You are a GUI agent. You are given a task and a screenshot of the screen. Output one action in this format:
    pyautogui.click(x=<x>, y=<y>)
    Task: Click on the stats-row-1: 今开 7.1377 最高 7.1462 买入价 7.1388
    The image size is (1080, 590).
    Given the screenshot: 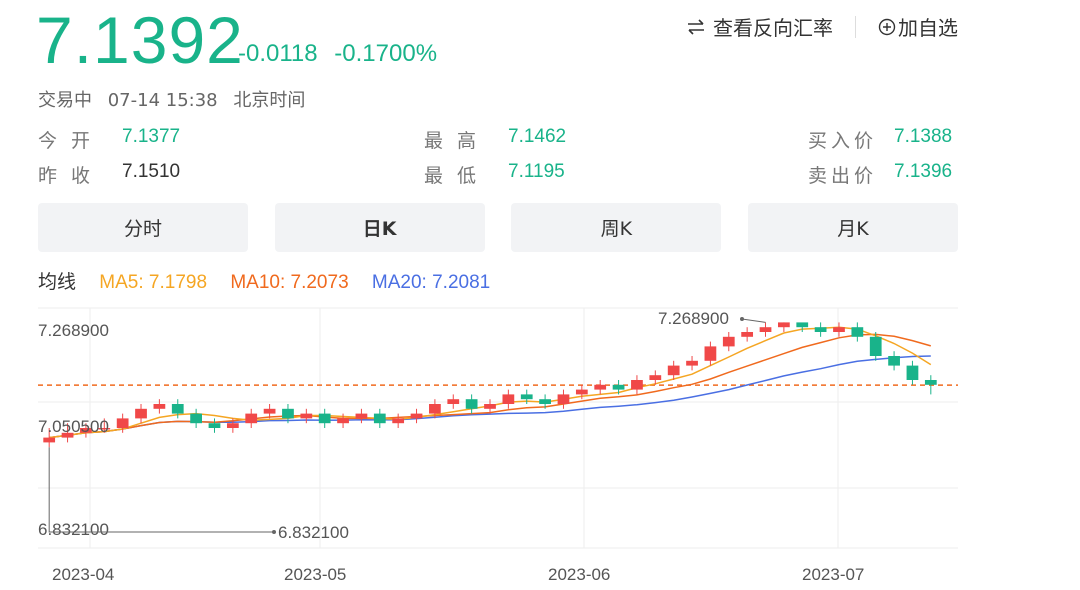 What is the action you would take?
    pyautogui.click(x=498, y=139)
    